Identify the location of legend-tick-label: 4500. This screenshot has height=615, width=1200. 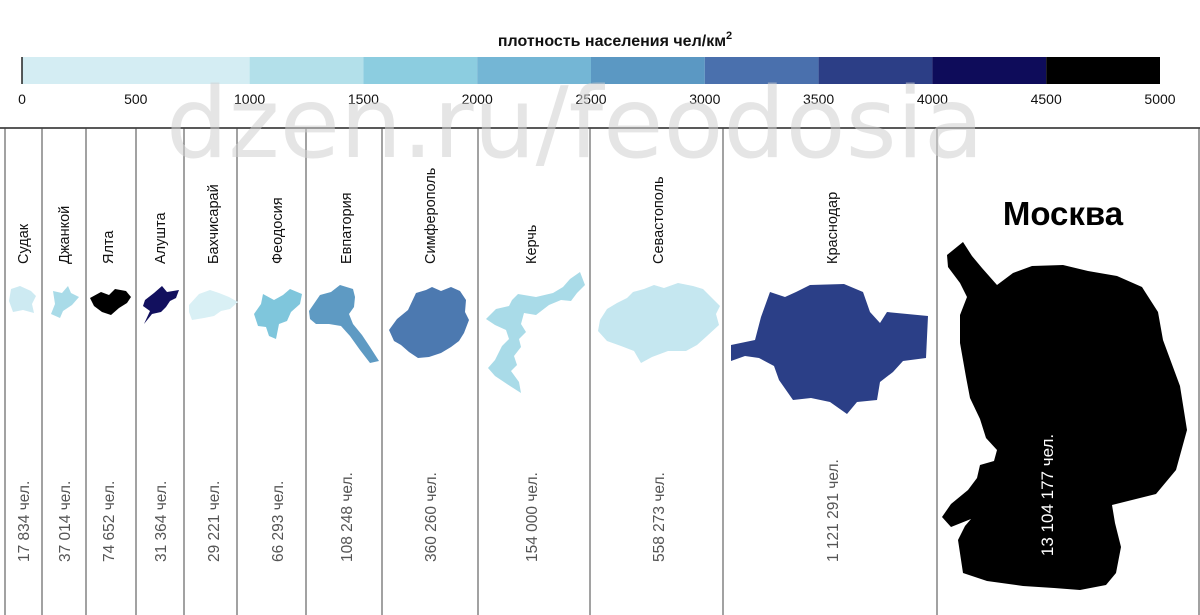
(1046, 99).